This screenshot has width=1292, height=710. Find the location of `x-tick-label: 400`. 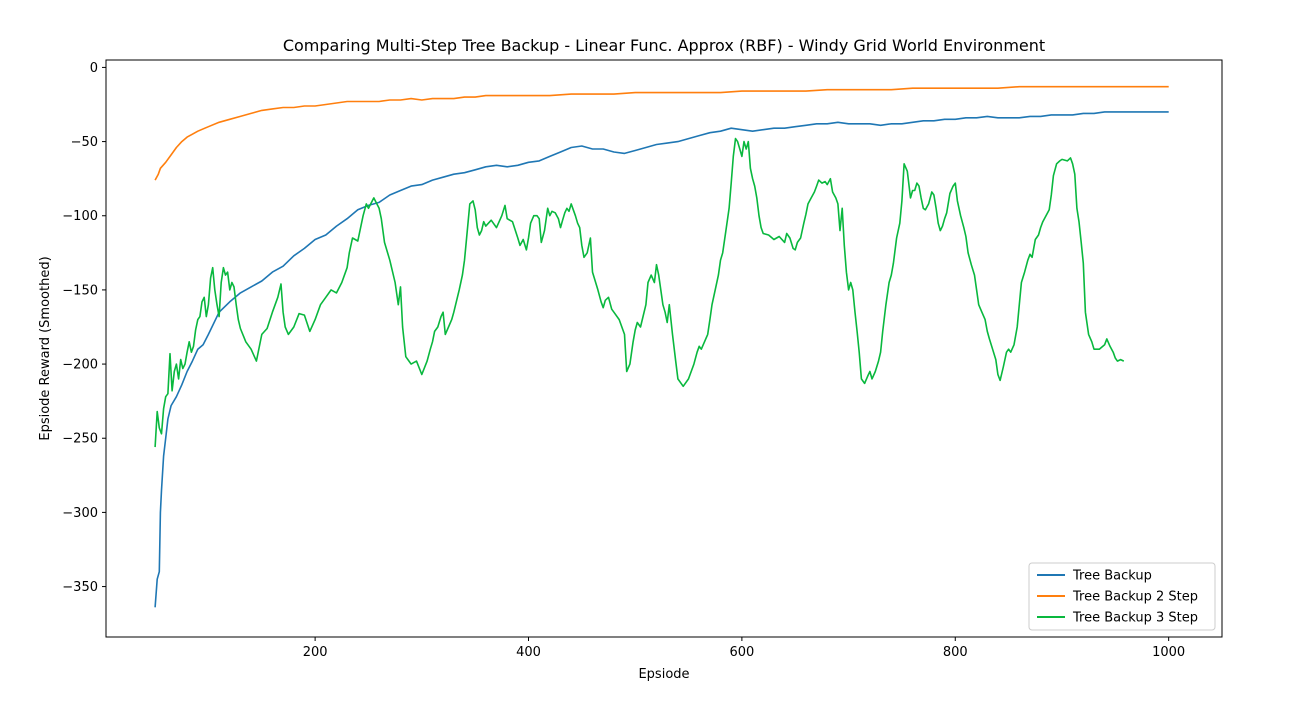

x-tick-label: 400 is located at coordinates (528, 652).